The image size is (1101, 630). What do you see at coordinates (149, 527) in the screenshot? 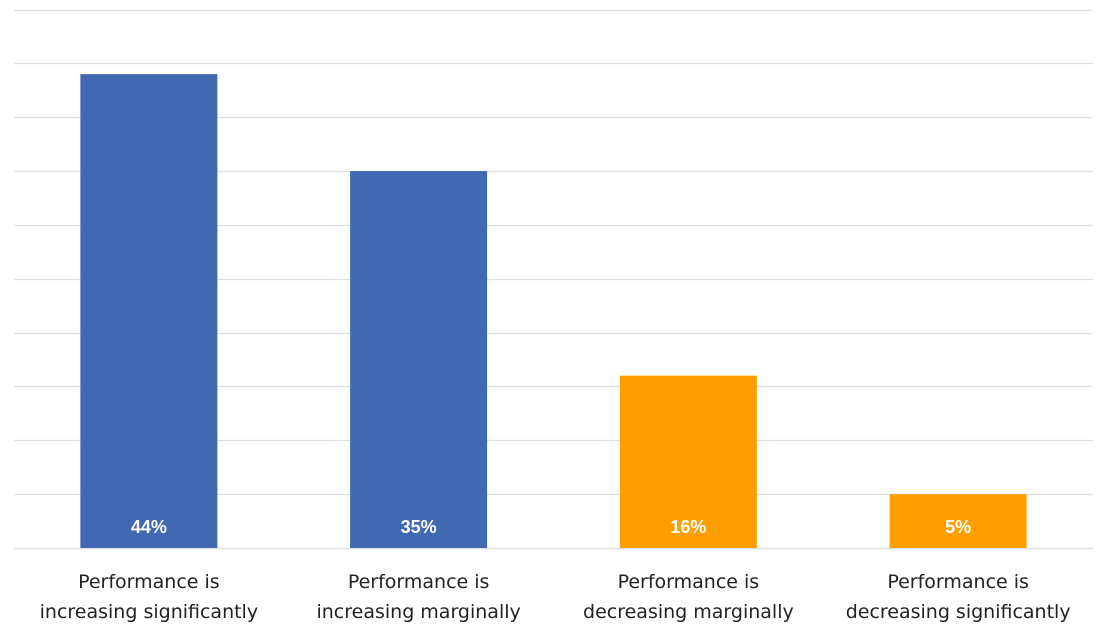
I see `data-label: 44%` at bounding box center [149, 527].